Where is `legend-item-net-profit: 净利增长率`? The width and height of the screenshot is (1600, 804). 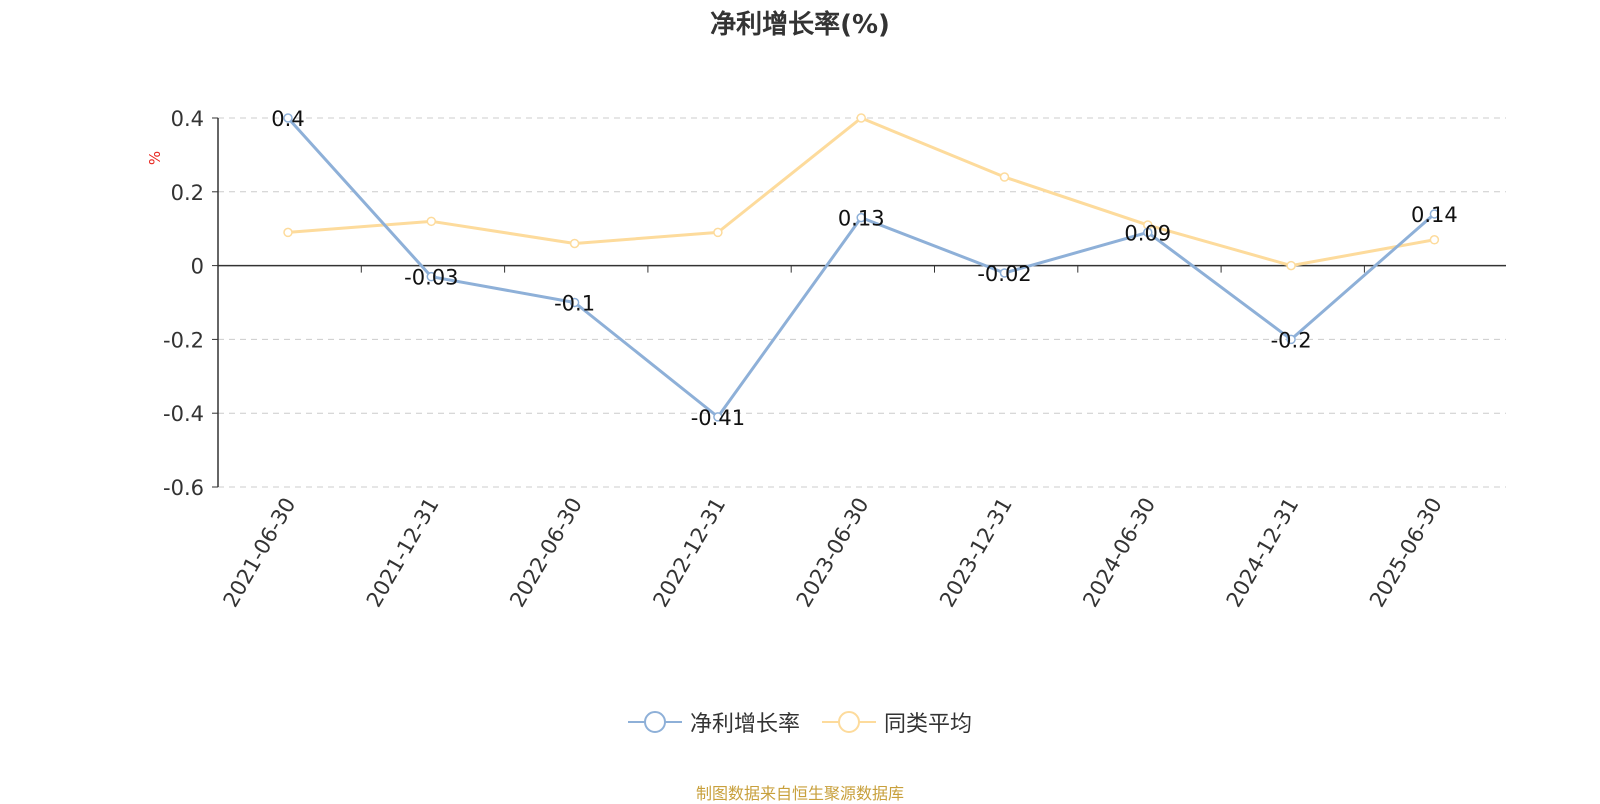 legend-item-net-profit: 净利增长率 is located at coordinates (713, 722).